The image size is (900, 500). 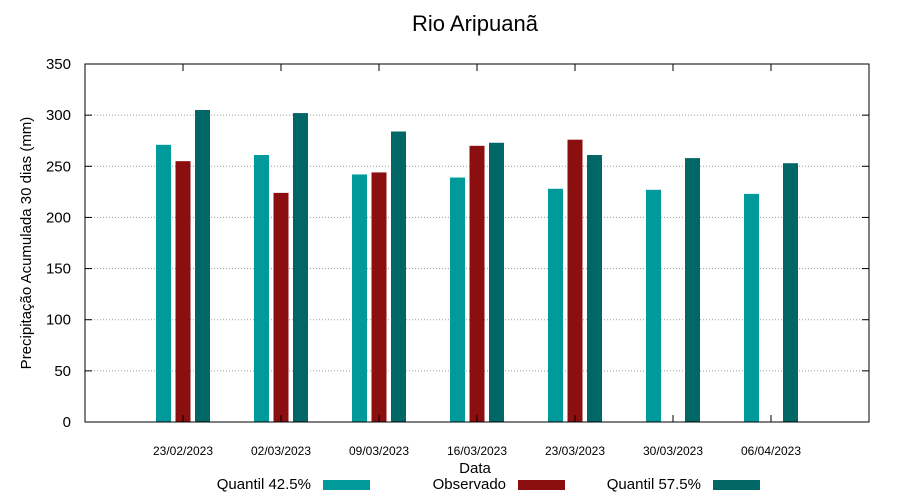 I want to click on y-tick-label: 300, so click(x=58, y=115).